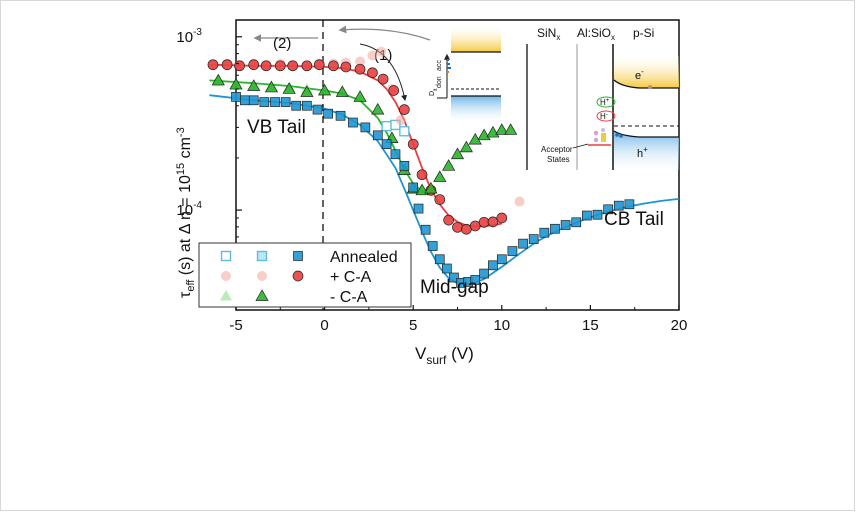 The width and height of the screenshot is (856, 512). What do you see at coordinates (439, 82) in the screenshot?
I see `don-label: don` at bounding box center [439, 82].